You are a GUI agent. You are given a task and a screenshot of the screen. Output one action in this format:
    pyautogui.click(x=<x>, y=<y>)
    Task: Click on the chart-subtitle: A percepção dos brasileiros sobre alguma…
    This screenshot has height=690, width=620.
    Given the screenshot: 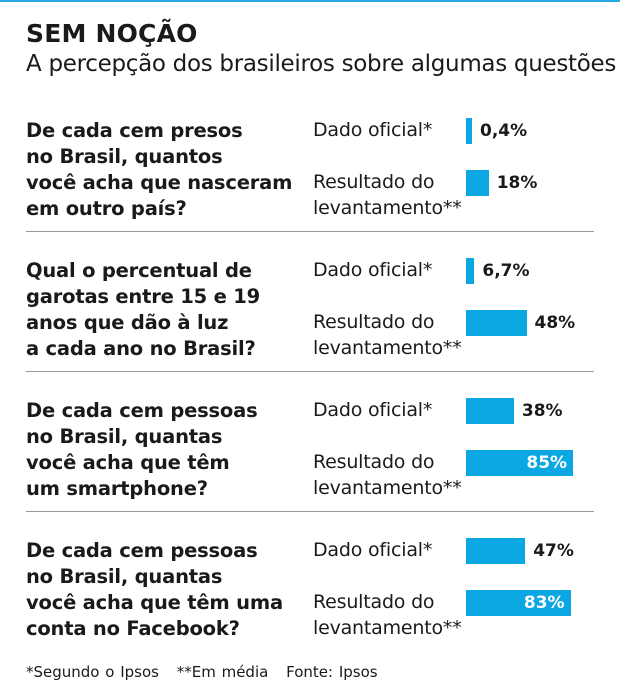 What is the action you would take?
    pyautogui.click(x=321, y=64)
    